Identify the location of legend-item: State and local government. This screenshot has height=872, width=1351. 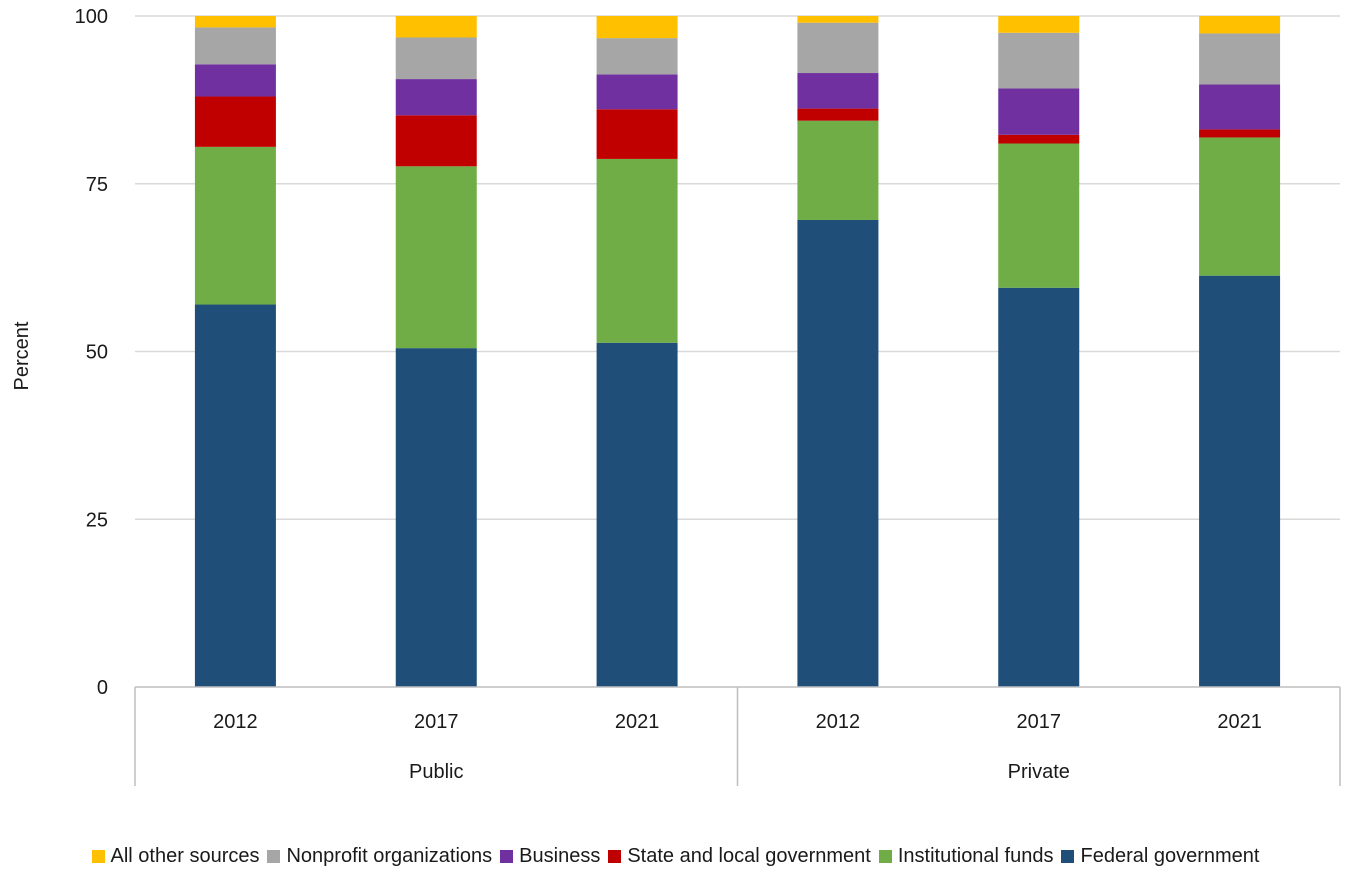
(739, 856).